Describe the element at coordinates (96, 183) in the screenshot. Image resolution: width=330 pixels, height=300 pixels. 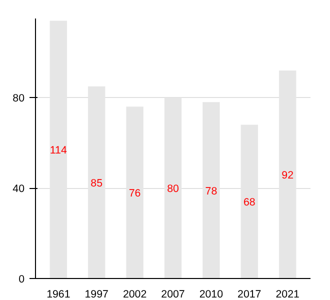
I see `data-label: 85` at that location.